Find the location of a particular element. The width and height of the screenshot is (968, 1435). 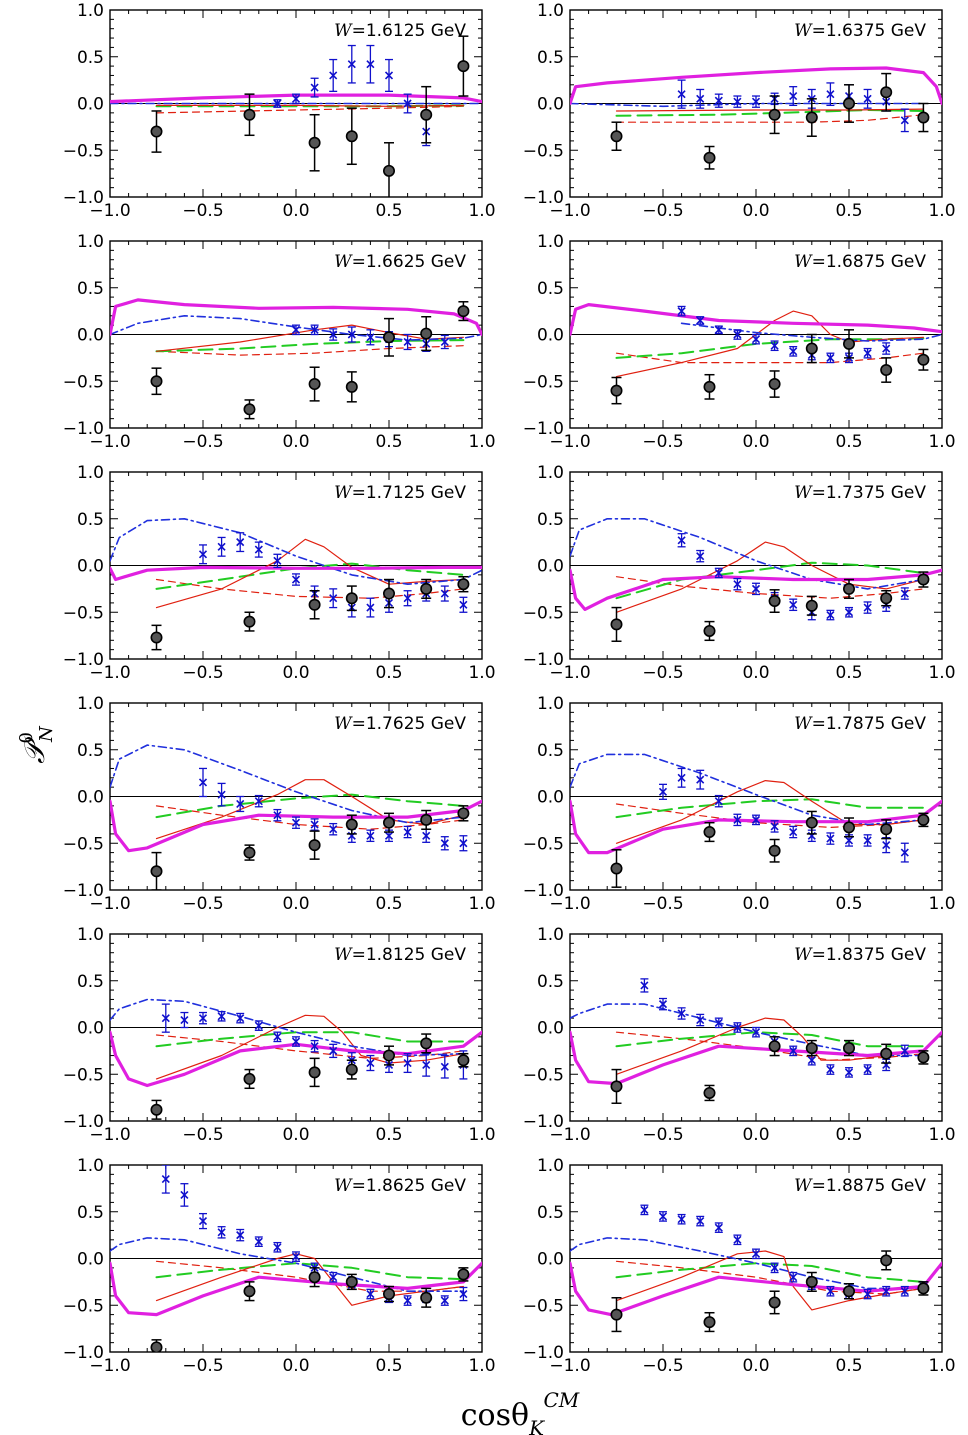

panel-energy-label: W=1.7625 GeV is located at coordinates (400, 724).